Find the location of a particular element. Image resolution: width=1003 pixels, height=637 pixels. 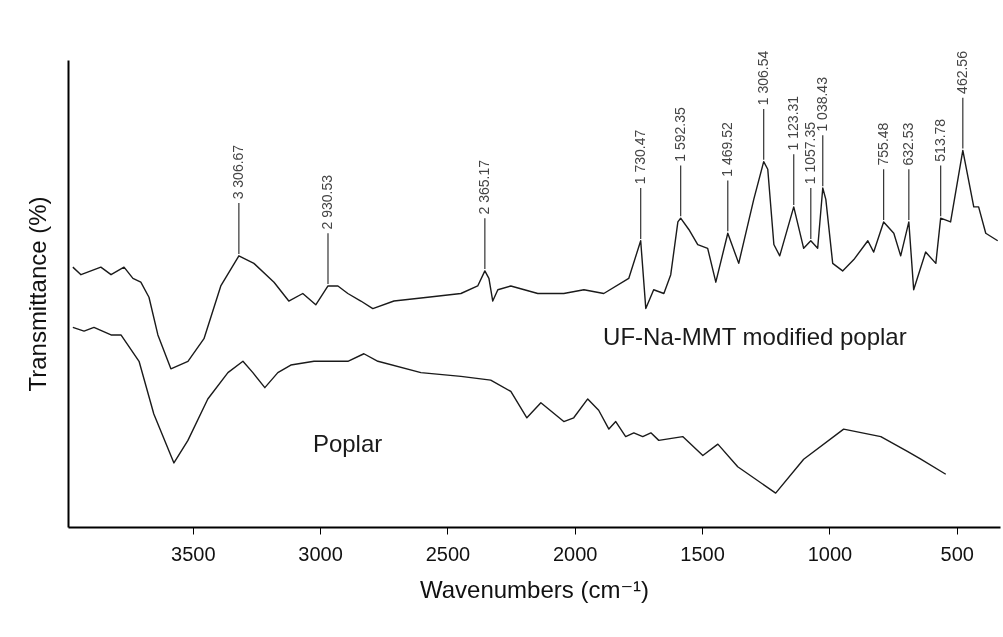

text: Poplar is located at coordinates (347, 443).